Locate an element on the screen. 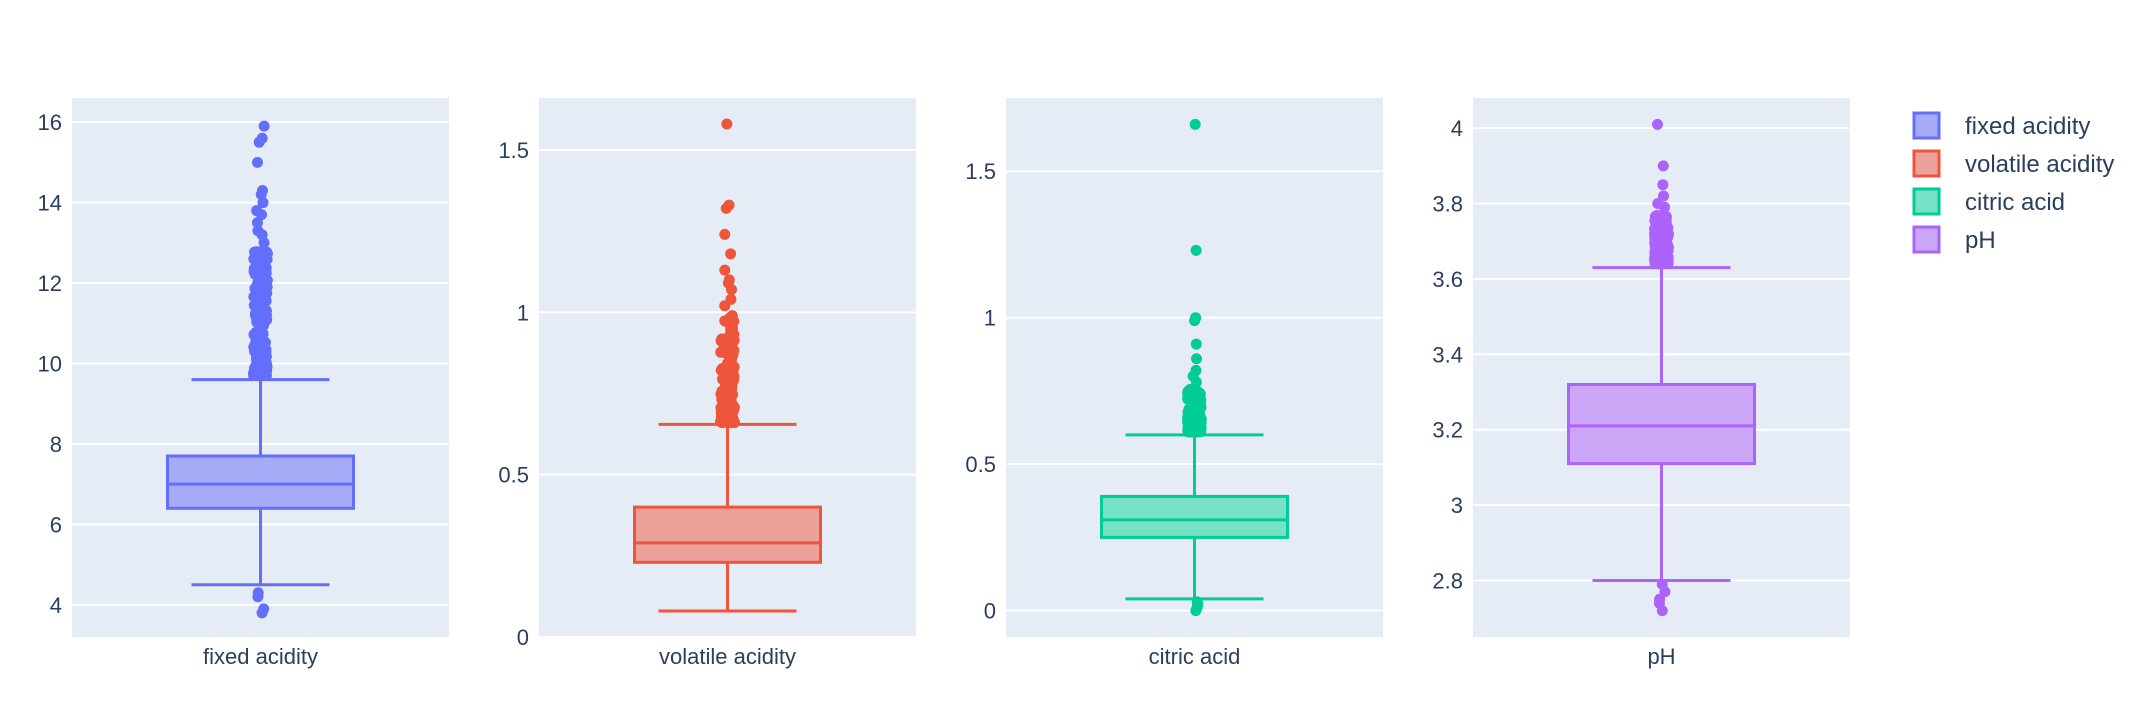 The height and width of the screenshot is (724, 2154). y-tick-label-citric-acid: 0 is located at coordinates (990, 611).